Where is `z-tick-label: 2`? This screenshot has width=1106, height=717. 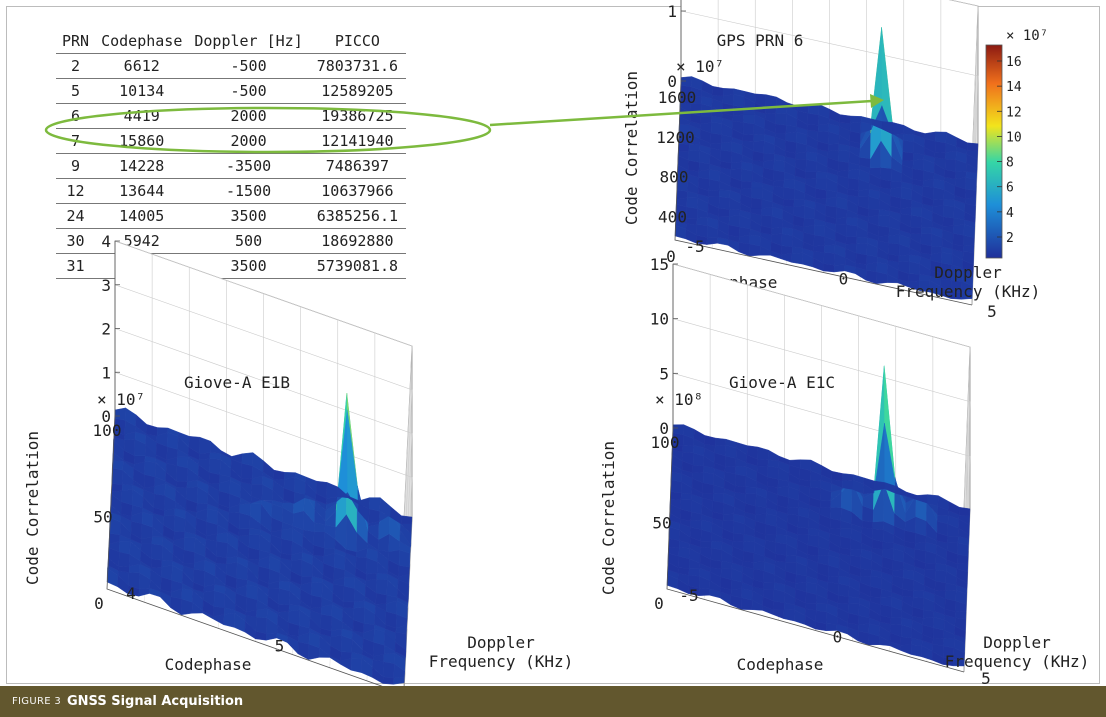
z-tick-label: 2 is located at coordinates (106, 329).